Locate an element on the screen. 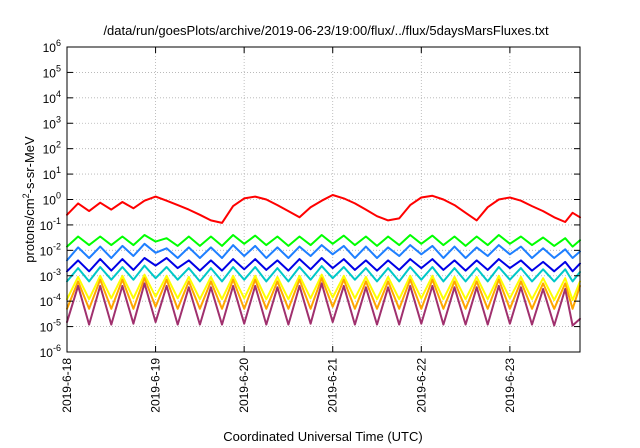 The image size is (640, 448). x-tick-label: 2019-6-18 is located at coordinates (67, 385).